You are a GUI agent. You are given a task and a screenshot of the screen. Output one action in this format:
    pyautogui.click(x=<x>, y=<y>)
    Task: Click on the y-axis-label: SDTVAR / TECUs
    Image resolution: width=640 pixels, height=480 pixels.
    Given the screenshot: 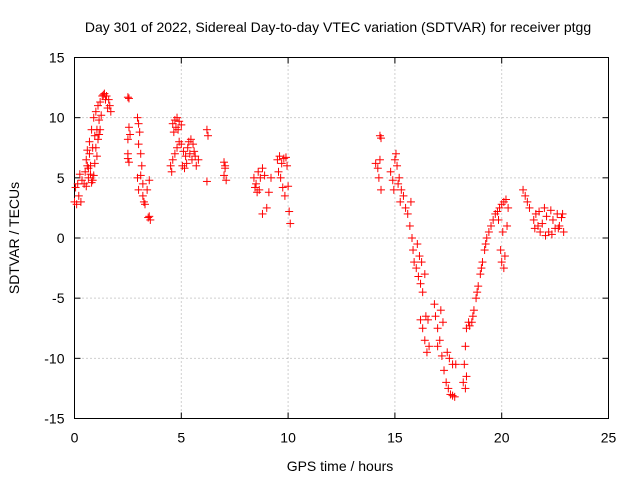 What is the action you would take?
    pyautogui.click(x=14, y=238)
    